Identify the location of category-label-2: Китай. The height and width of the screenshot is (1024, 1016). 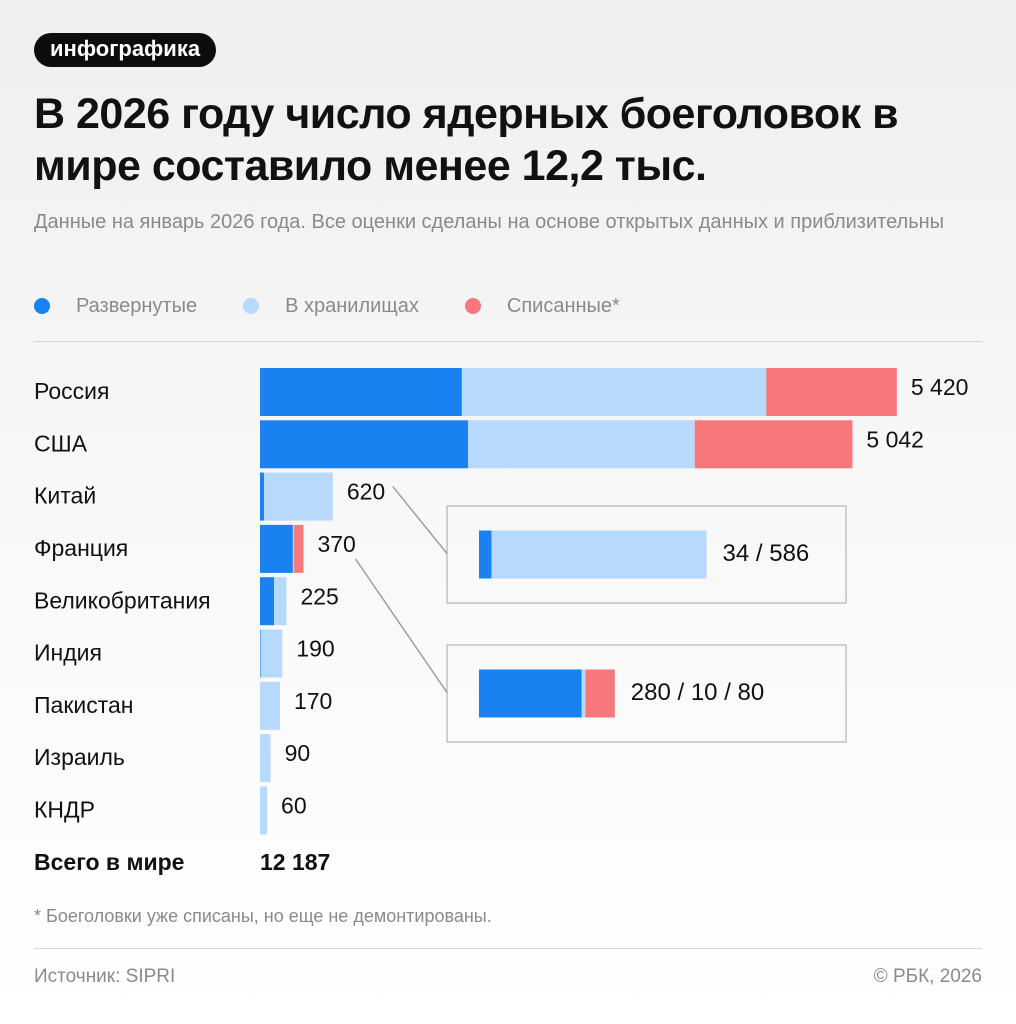
(65, 496).